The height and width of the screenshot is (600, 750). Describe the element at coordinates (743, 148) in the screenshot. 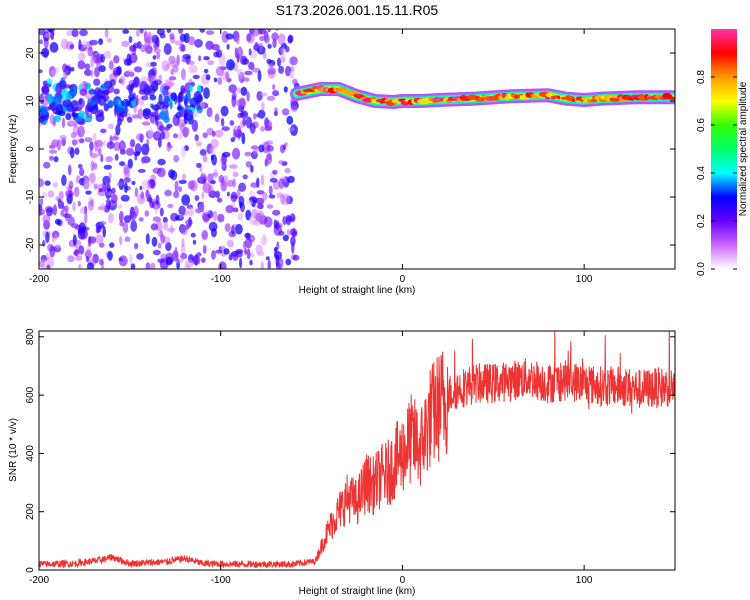

I see `colorbar-label: Normalized spectral amplitude` at that location.